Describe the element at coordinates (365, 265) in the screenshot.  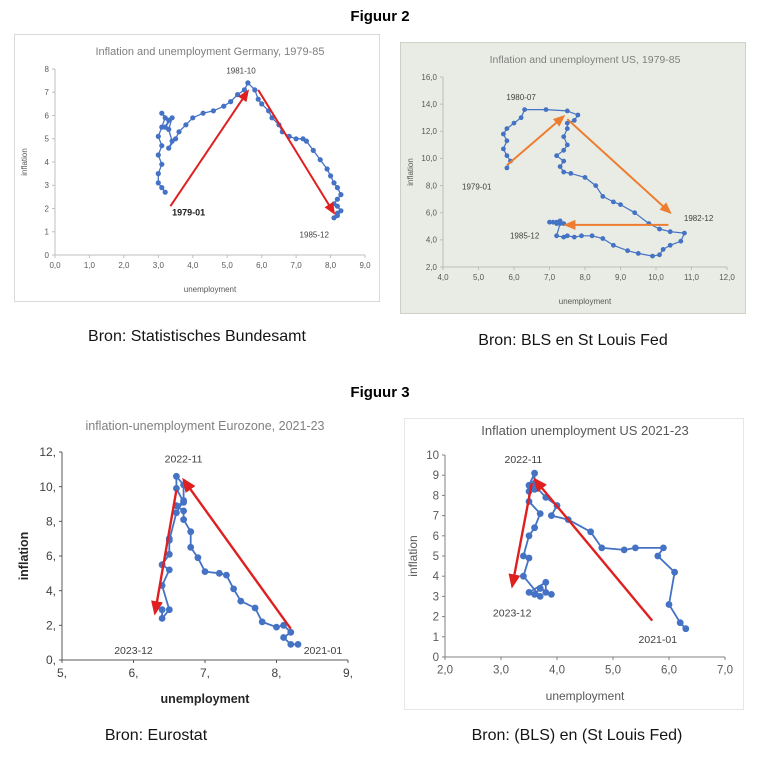
I see `x-tick-label: 9,0` at that location.